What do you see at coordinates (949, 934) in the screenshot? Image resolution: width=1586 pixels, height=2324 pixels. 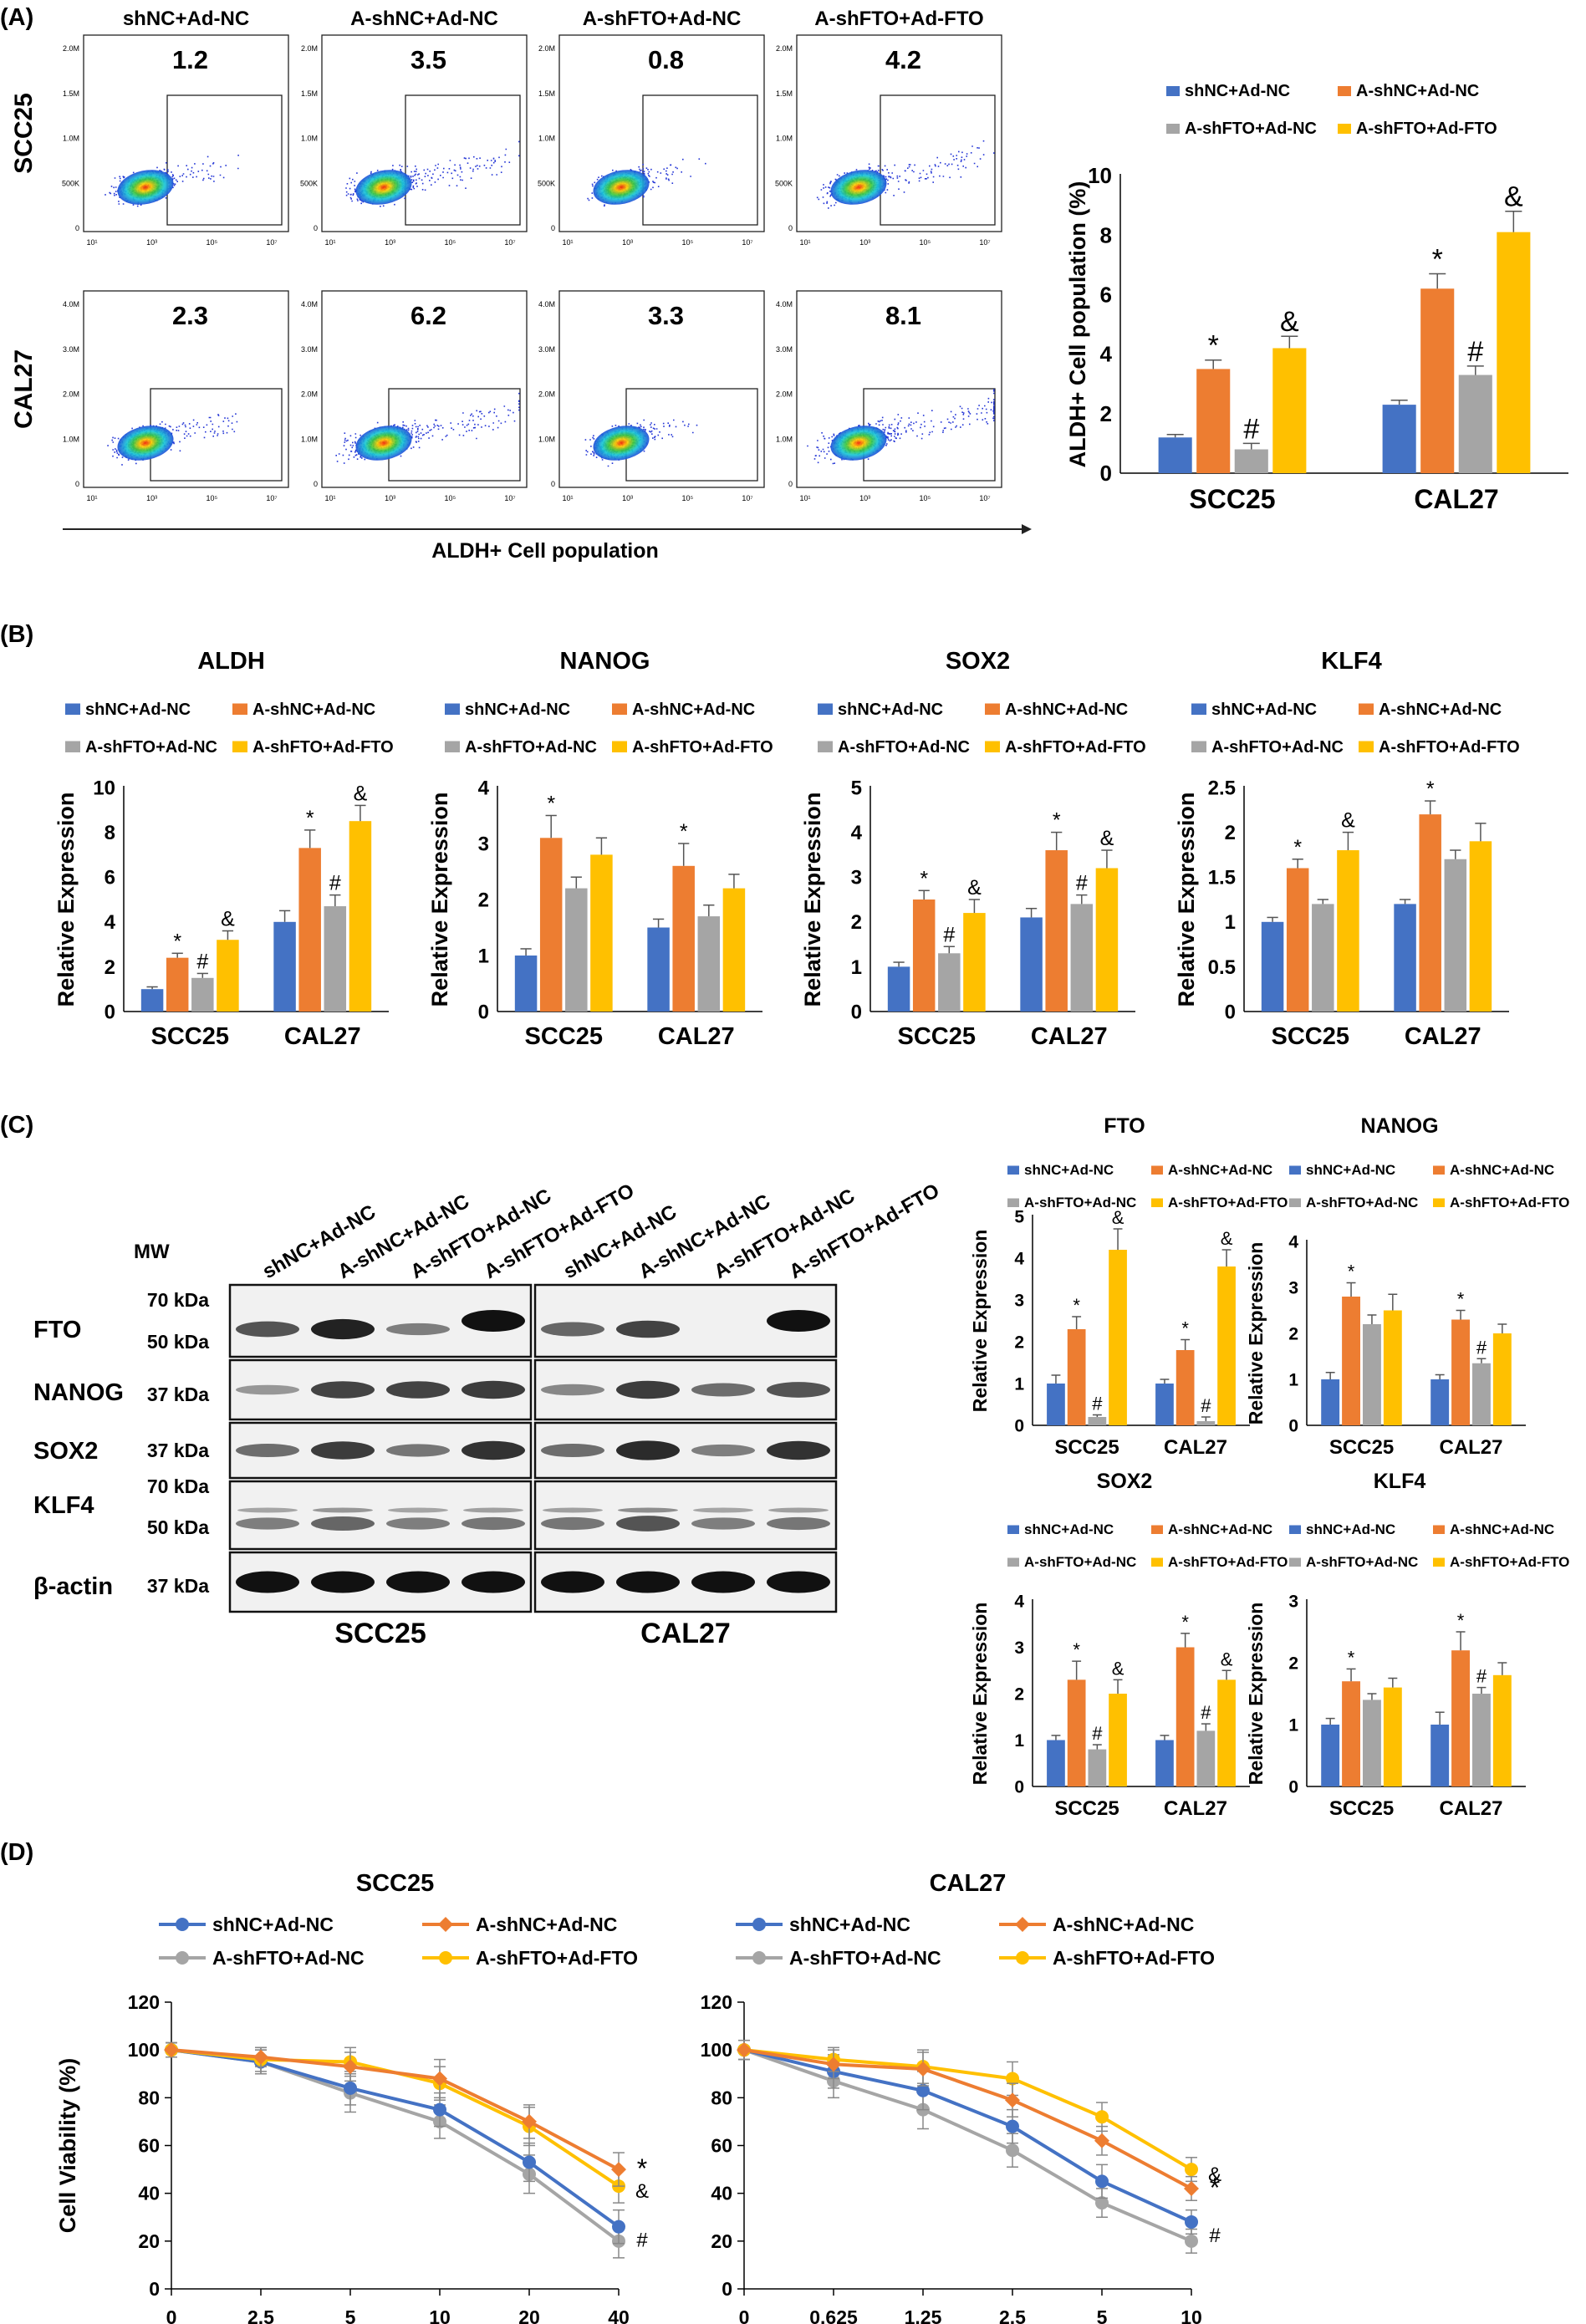 I see `significance-mark: #` at bounding box center [949, 934].